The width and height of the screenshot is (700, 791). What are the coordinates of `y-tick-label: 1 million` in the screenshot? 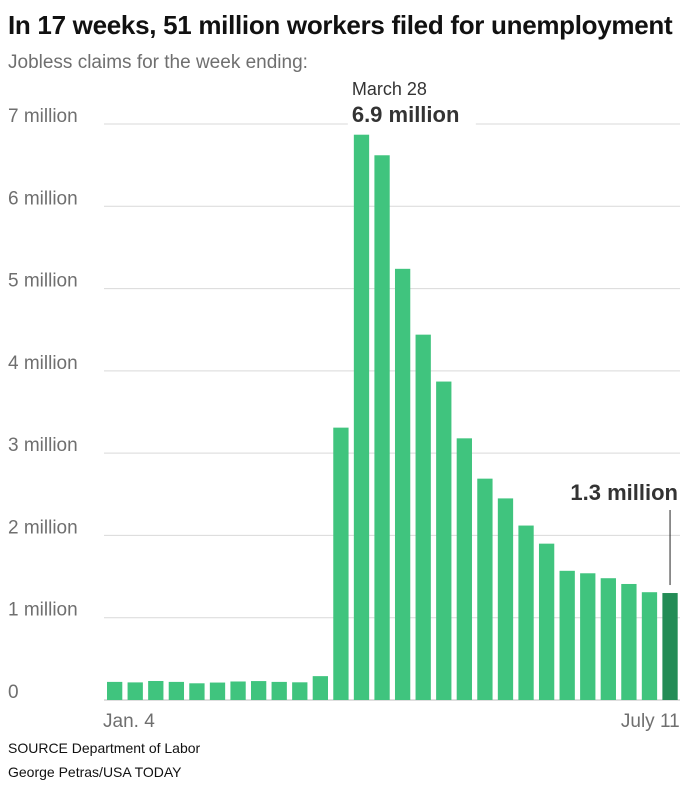 It's located at (43, 610).